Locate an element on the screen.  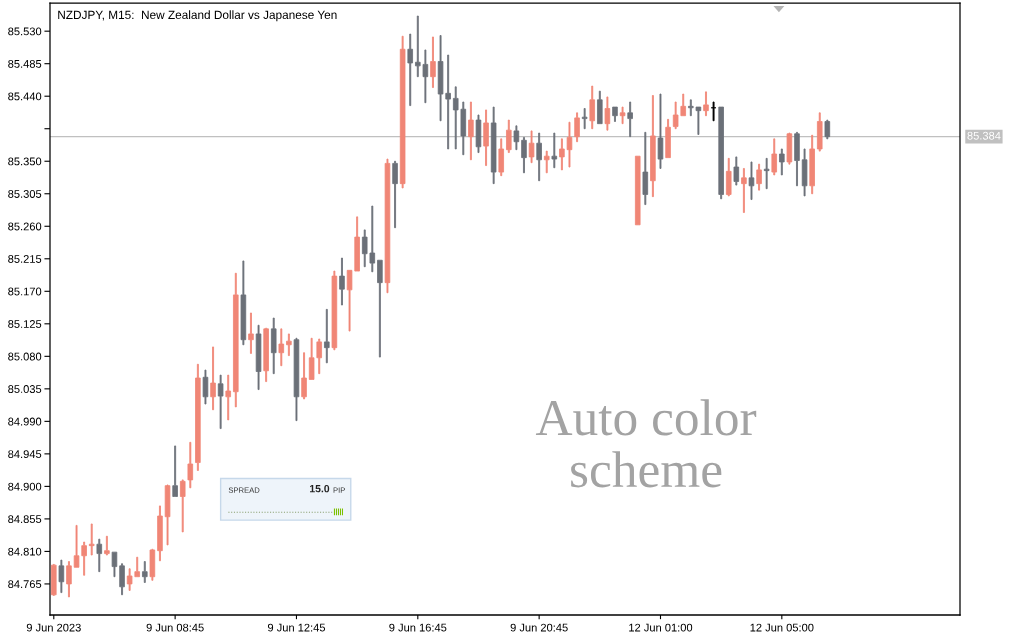
ref-line-label: 85.384 is located at coordinates (984, 135).